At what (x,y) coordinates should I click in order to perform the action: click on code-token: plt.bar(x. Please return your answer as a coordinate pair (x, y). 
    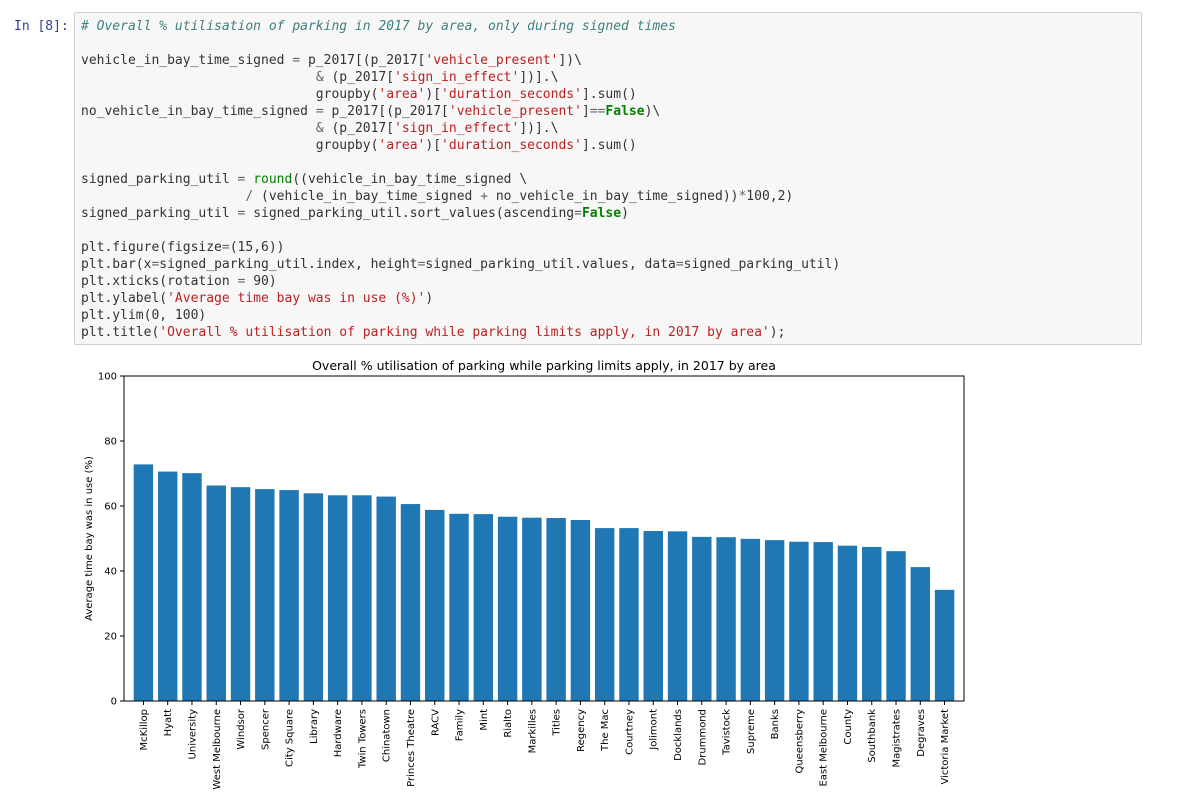
    Looking at the image, I should click on (116, 264).